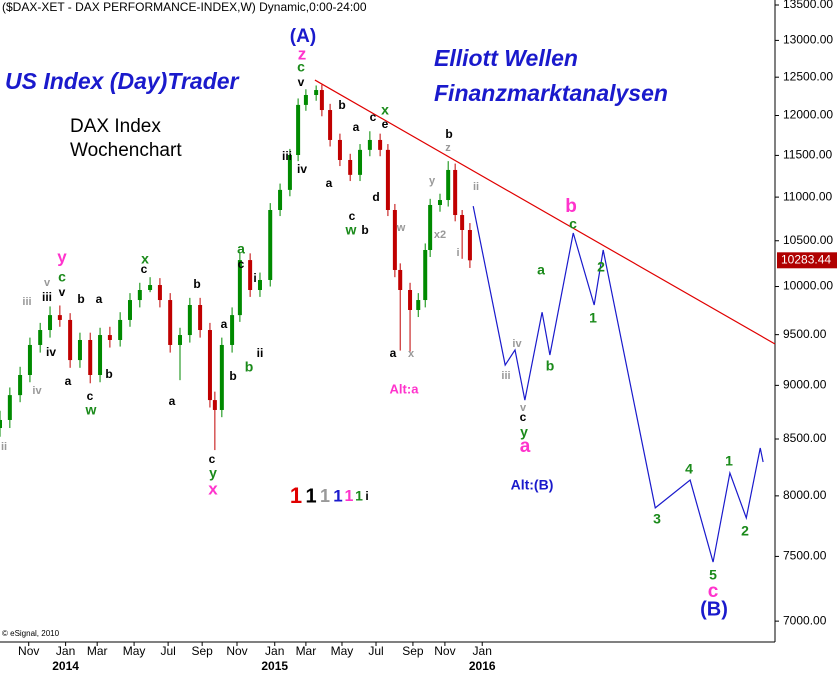  I want to click on year-label: 2016, so click(482, 666).